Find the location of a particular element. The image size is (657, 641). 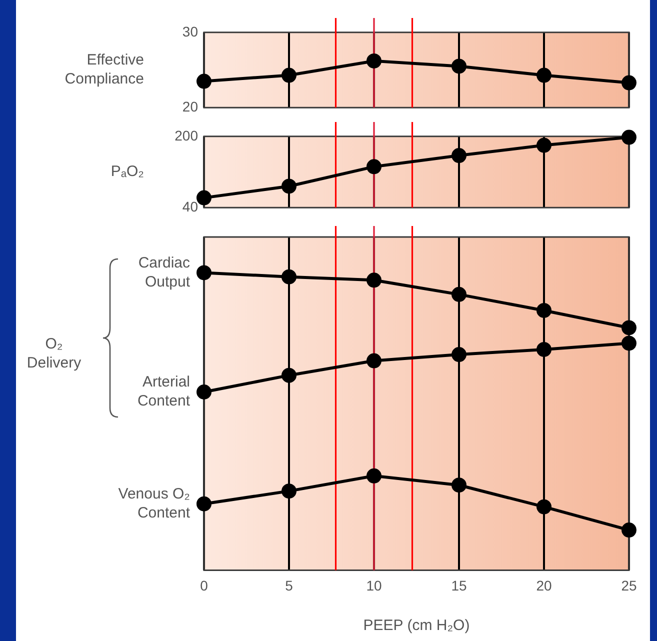

y-axis-title: PₐO₂ is located at coordinates (127, 171).